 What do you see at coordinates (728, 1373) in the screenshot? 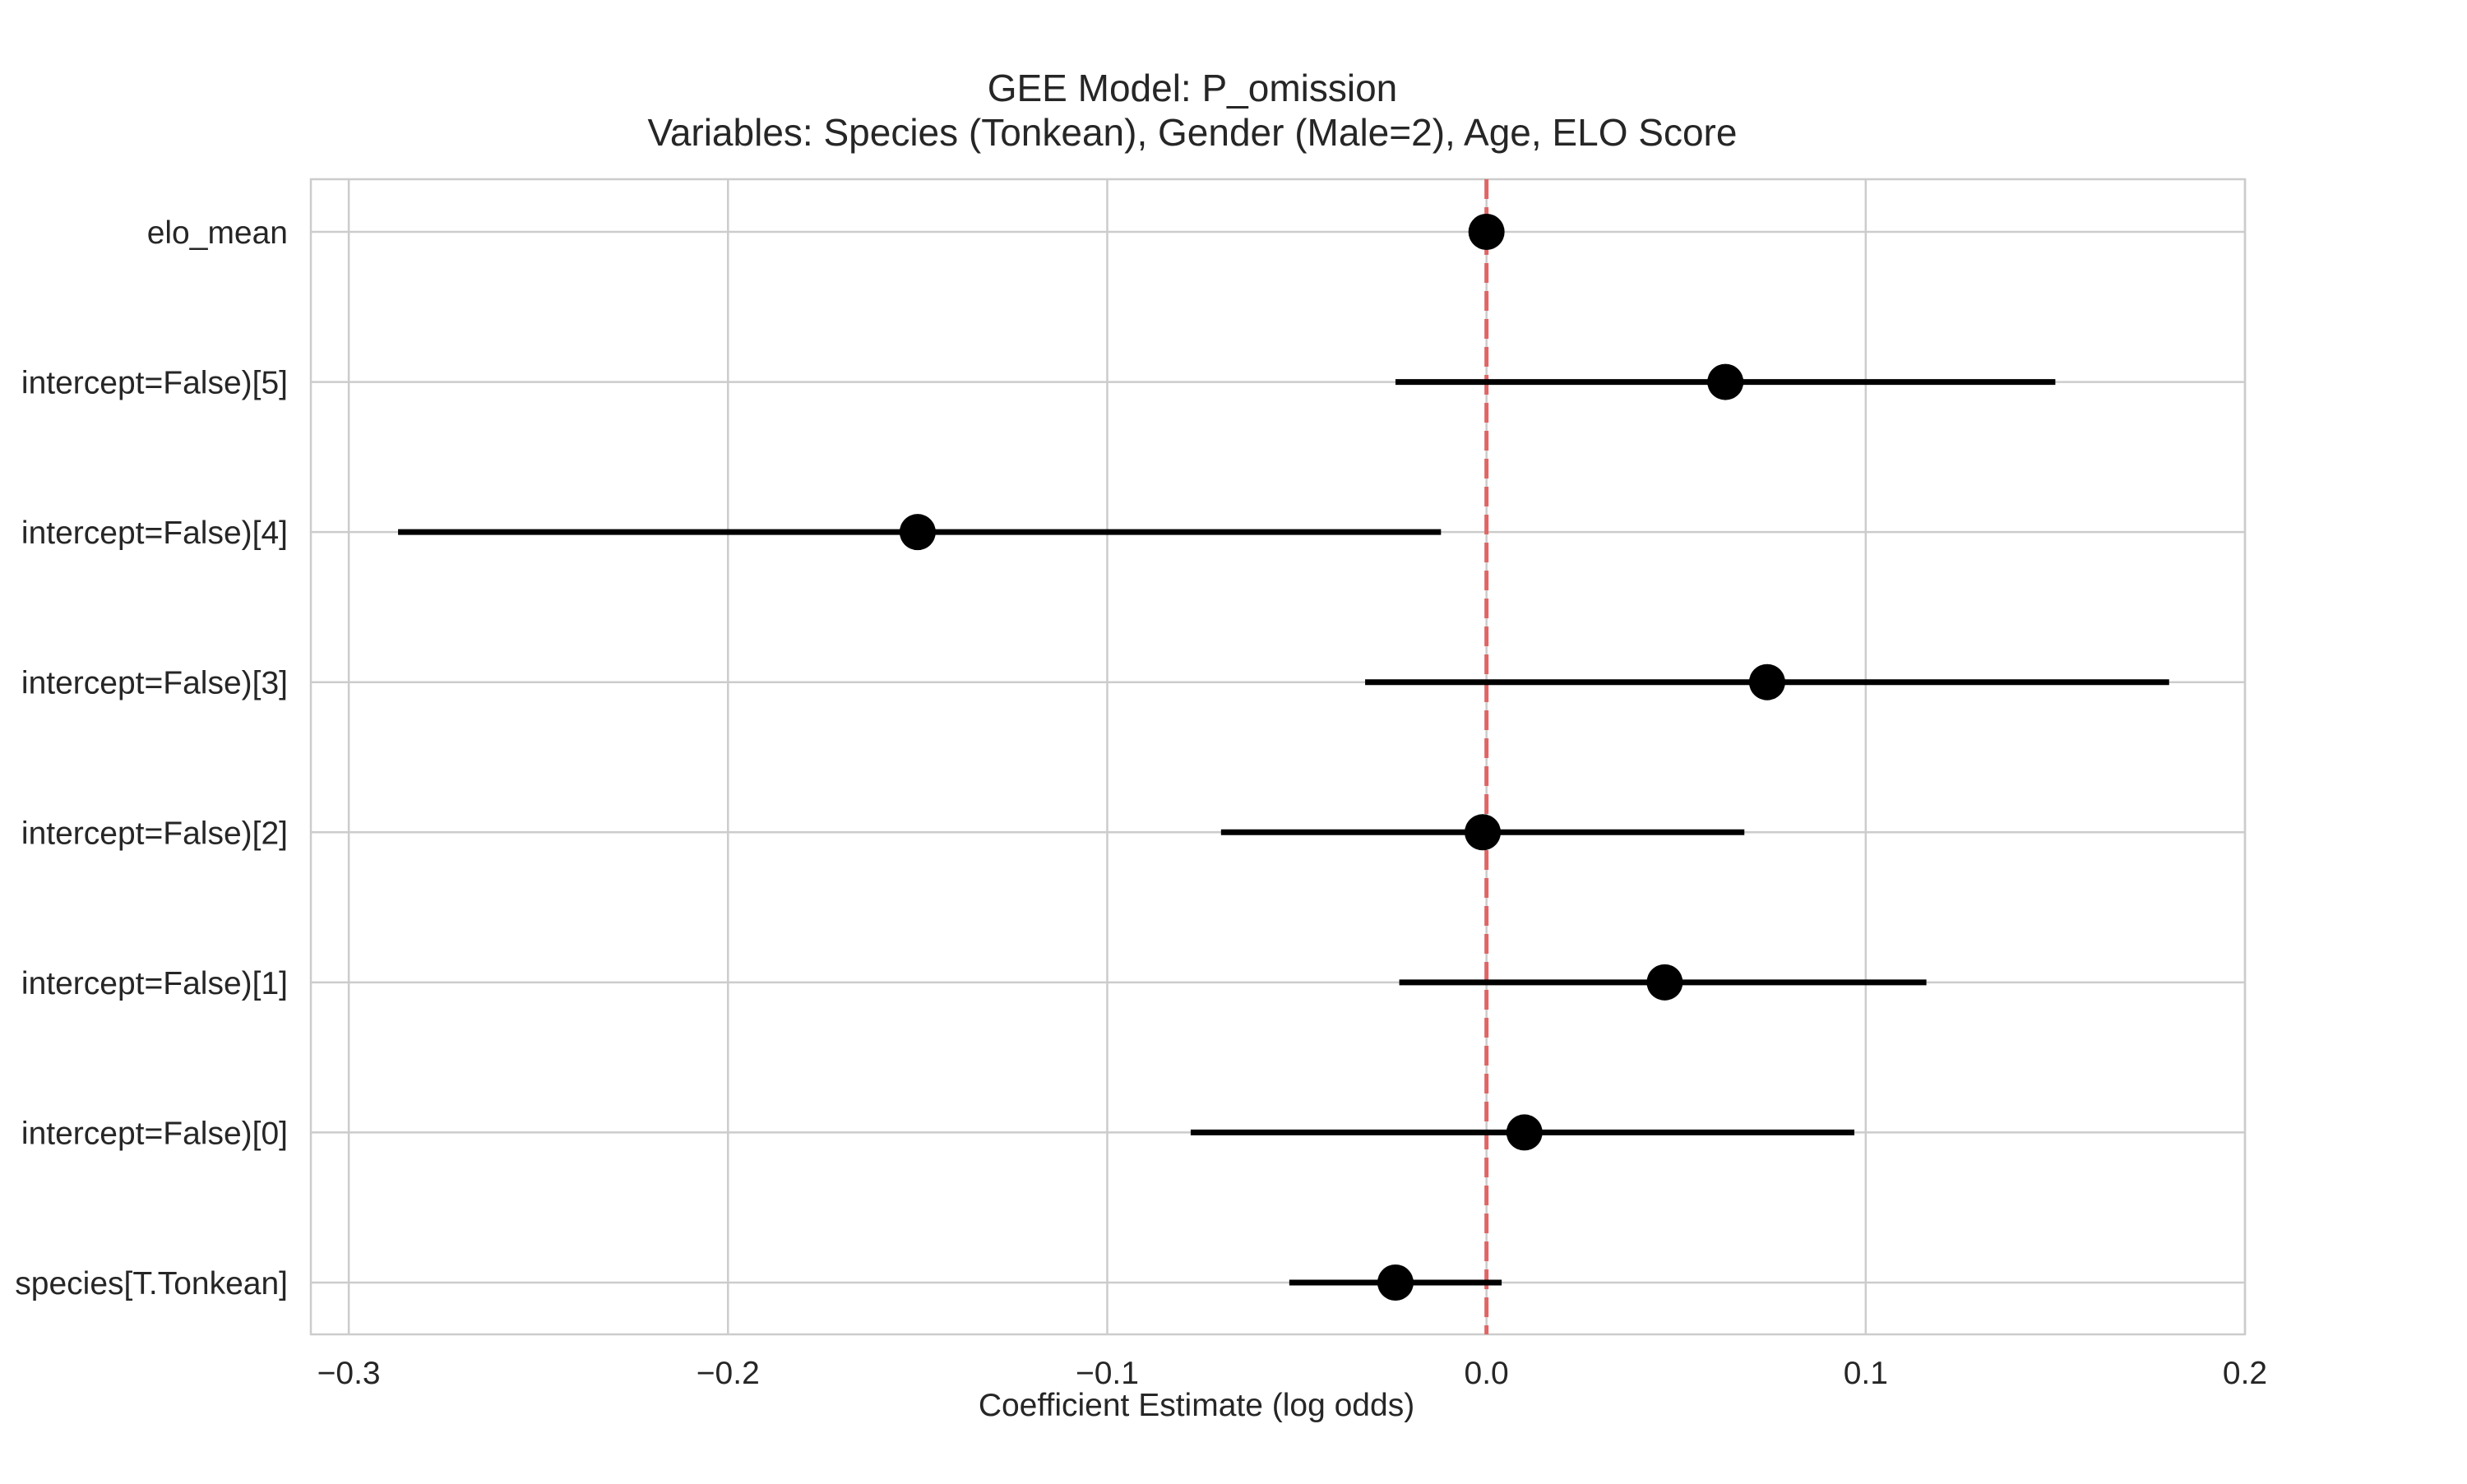
I see `x-tick-label: −0.2` at bounding box center [728, 1373].